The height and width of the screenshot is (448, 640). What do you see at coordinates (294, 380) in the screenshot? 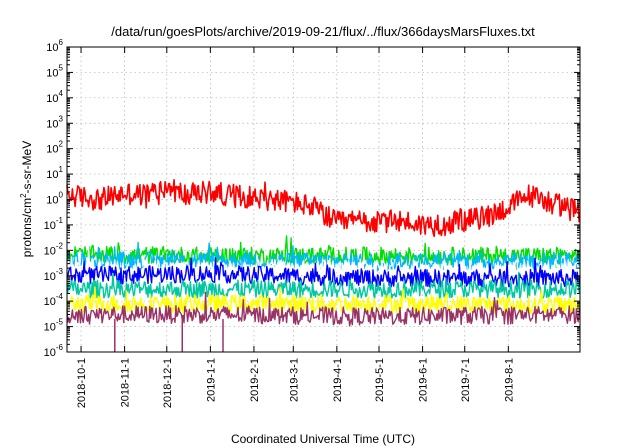
I see `x-tick-label: 2019-3-1` at bounding box center [294, 380].